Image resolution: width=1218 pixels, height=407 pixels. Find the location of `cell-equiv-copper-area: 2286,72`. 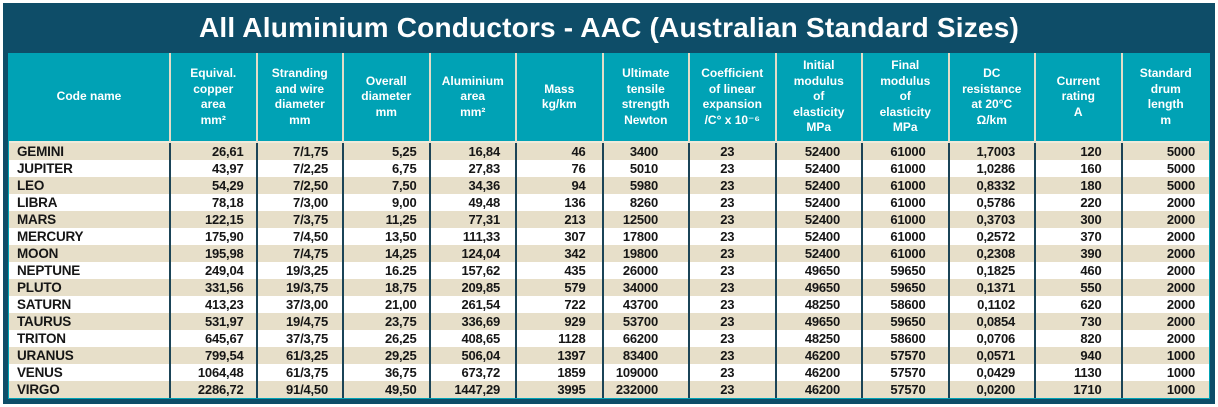

cell-equiv-copper-area: 2286,72 is located at coordinates (214, 389).